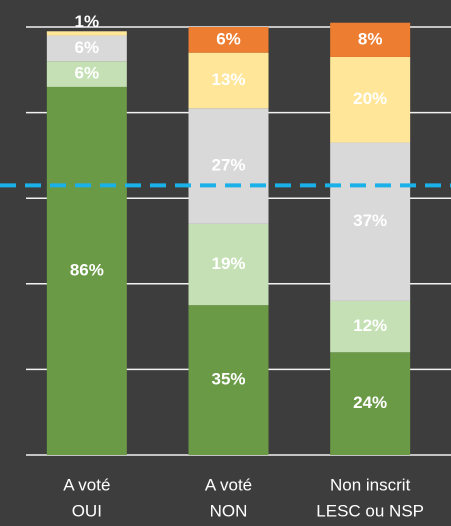 The width and height of the screenshot is (451, 526). I want to click on value-label: 8%, so click(370, 38).